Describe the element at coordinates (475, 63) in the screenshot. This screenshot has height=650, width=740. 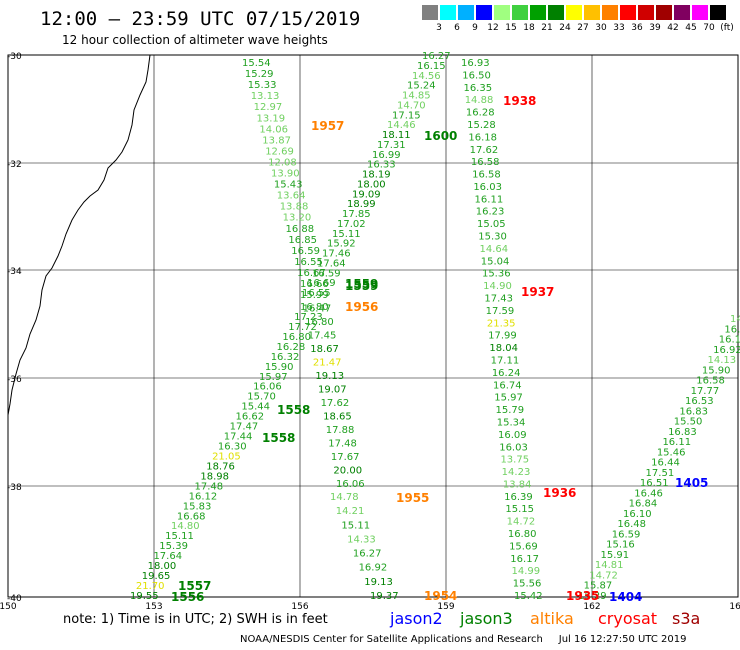
I see `swh-value: 16.93` at that location.